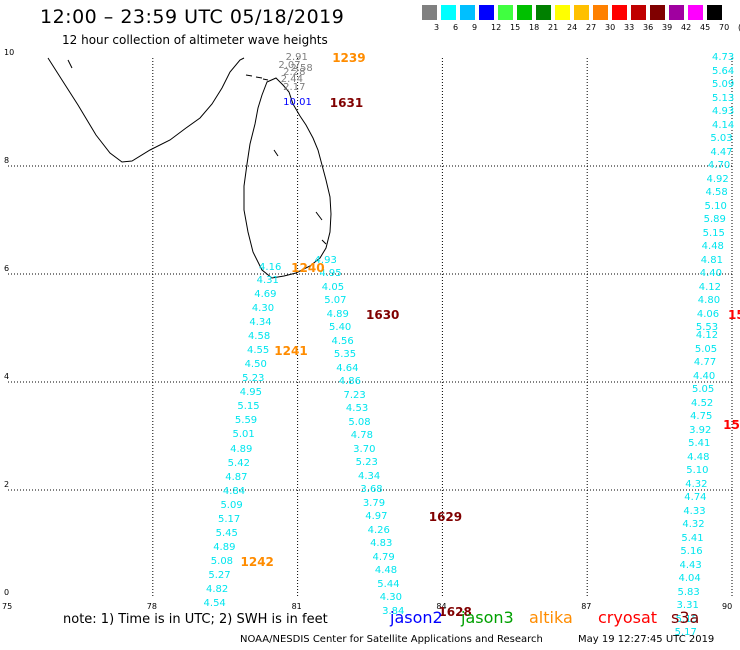  What do you see at coordinates (374, 503) in the screenshot?
I see `wave-height-value: 3.79` at bounding box center [374, 503].